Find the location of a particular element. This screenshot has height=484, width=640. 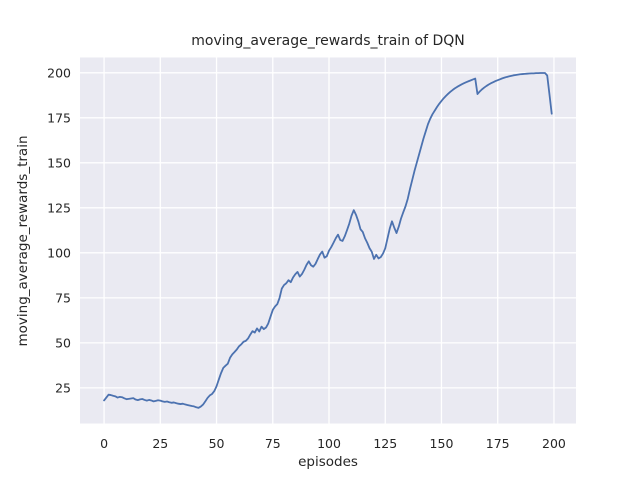

x-tick-label: 0 is located at coordinates (104, 443).